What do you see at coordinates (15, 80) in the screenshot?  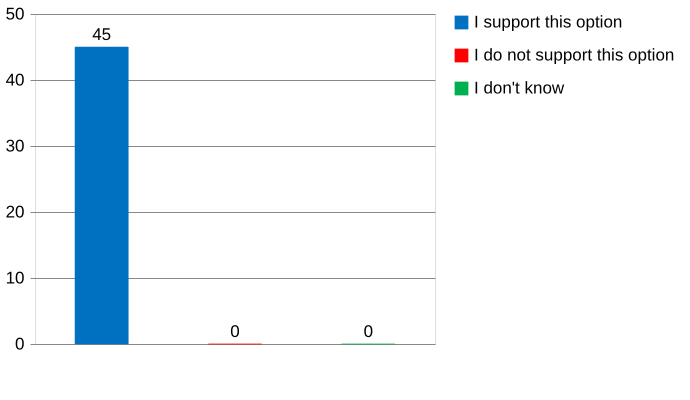 I see `y-tick-label: 40` at bounding box center [15, 80].